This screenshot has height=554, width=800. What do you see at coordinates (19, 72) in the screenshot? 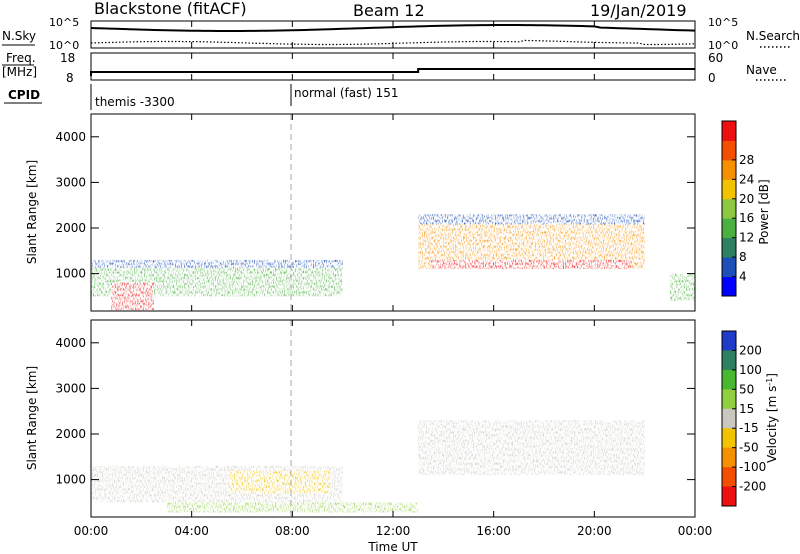
I see `freq-unit-label: [MHz]` at bounding box center [19, 72].